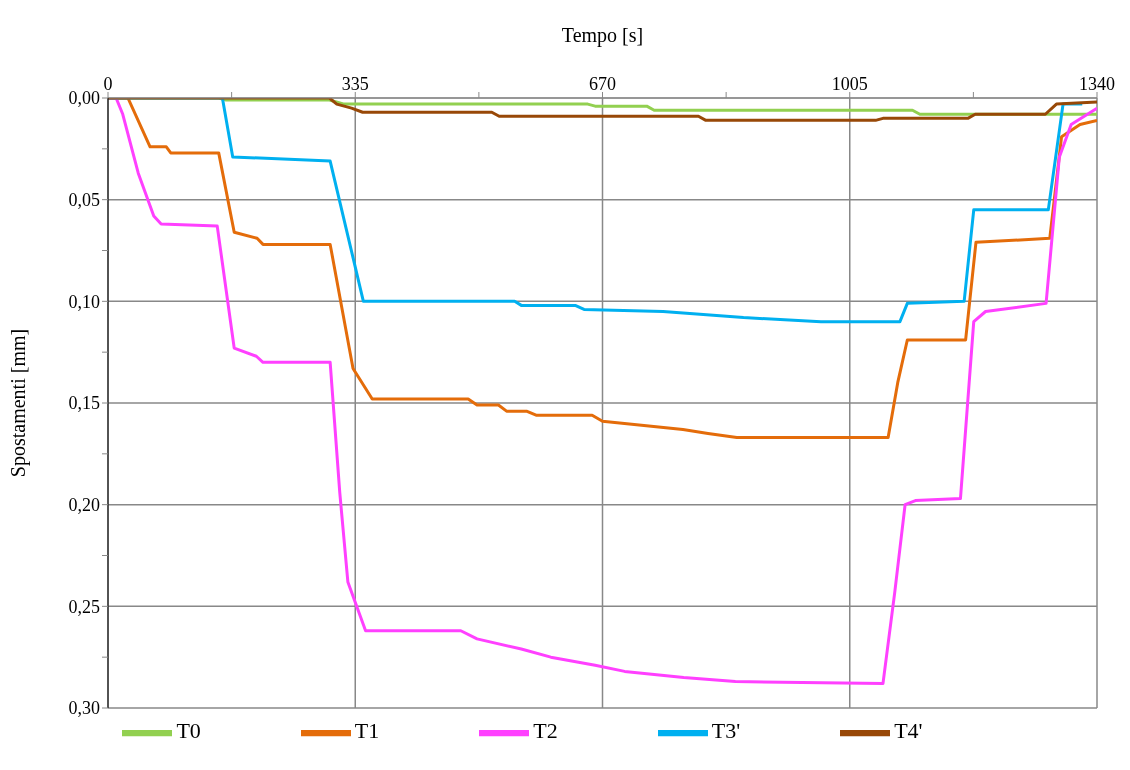 The width and height of the screenshot is (1130, 770). What do you see at coordinates (602, 84) in the screenshot?
I see `x-tick-label: 670` at bounding box center [602, 84].